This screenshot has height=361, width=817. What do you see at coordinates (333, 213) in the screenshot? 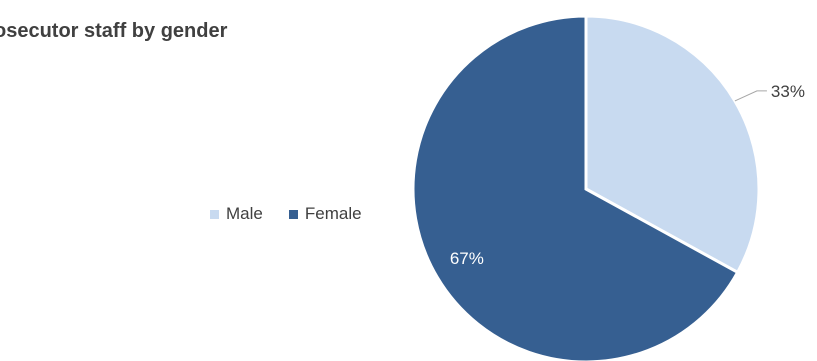
I see `legend-label-female: Female` at bounding box center [333, 213].